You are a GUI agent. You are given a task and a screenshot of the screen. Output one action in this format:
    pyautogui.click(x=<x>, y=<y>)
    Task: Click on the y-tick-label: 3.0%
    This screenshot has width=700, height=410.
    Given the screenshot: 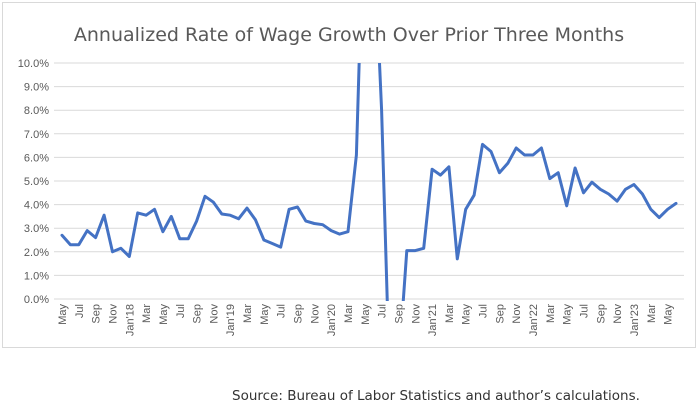 What is the action you would take?
    pyautogui.click(x=36, y=229)
    